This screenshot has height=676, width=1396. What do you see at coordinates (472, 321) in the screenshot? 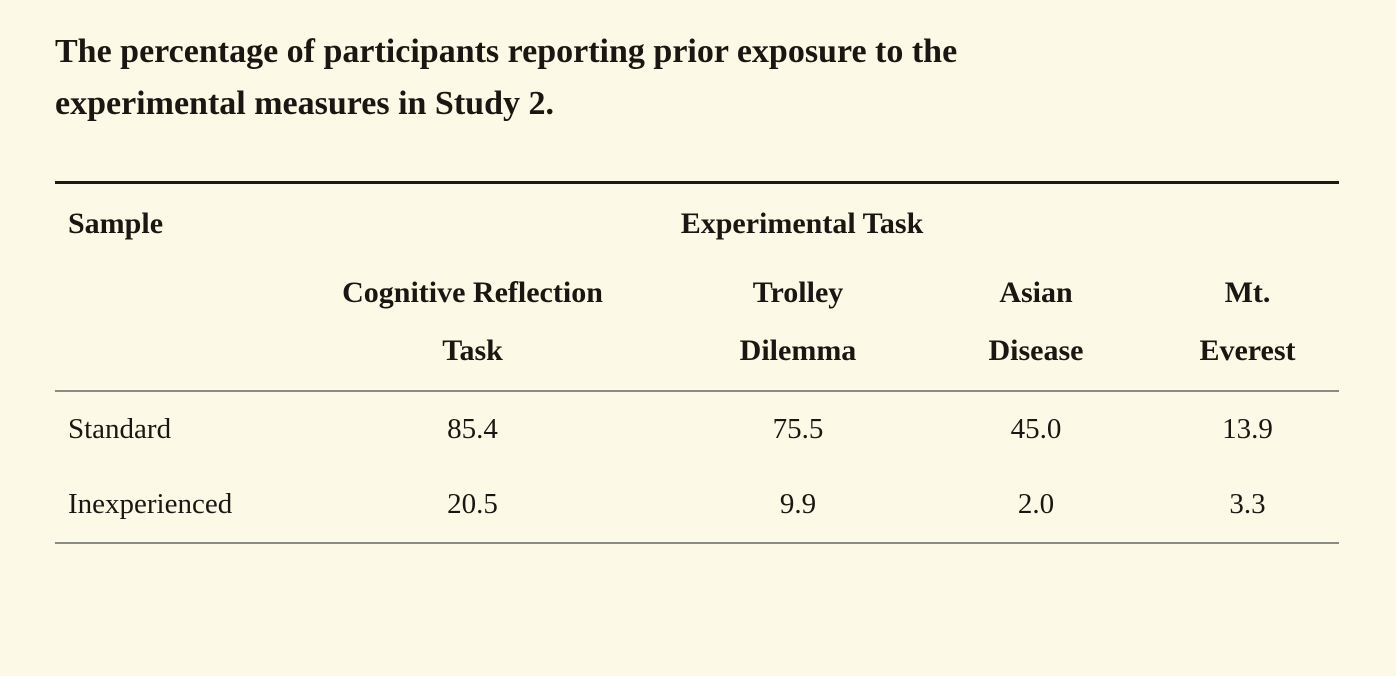
I see `column-header-cognitive-reflection-task: Cognitive Reflection Task` at bounding box center [472, 321].